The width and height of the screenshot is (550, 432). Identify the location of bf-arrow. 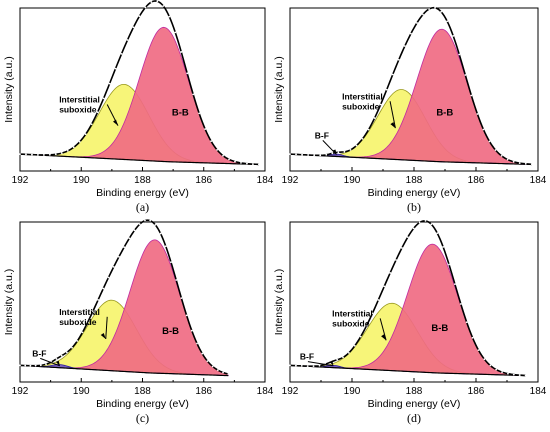
(320, 364).